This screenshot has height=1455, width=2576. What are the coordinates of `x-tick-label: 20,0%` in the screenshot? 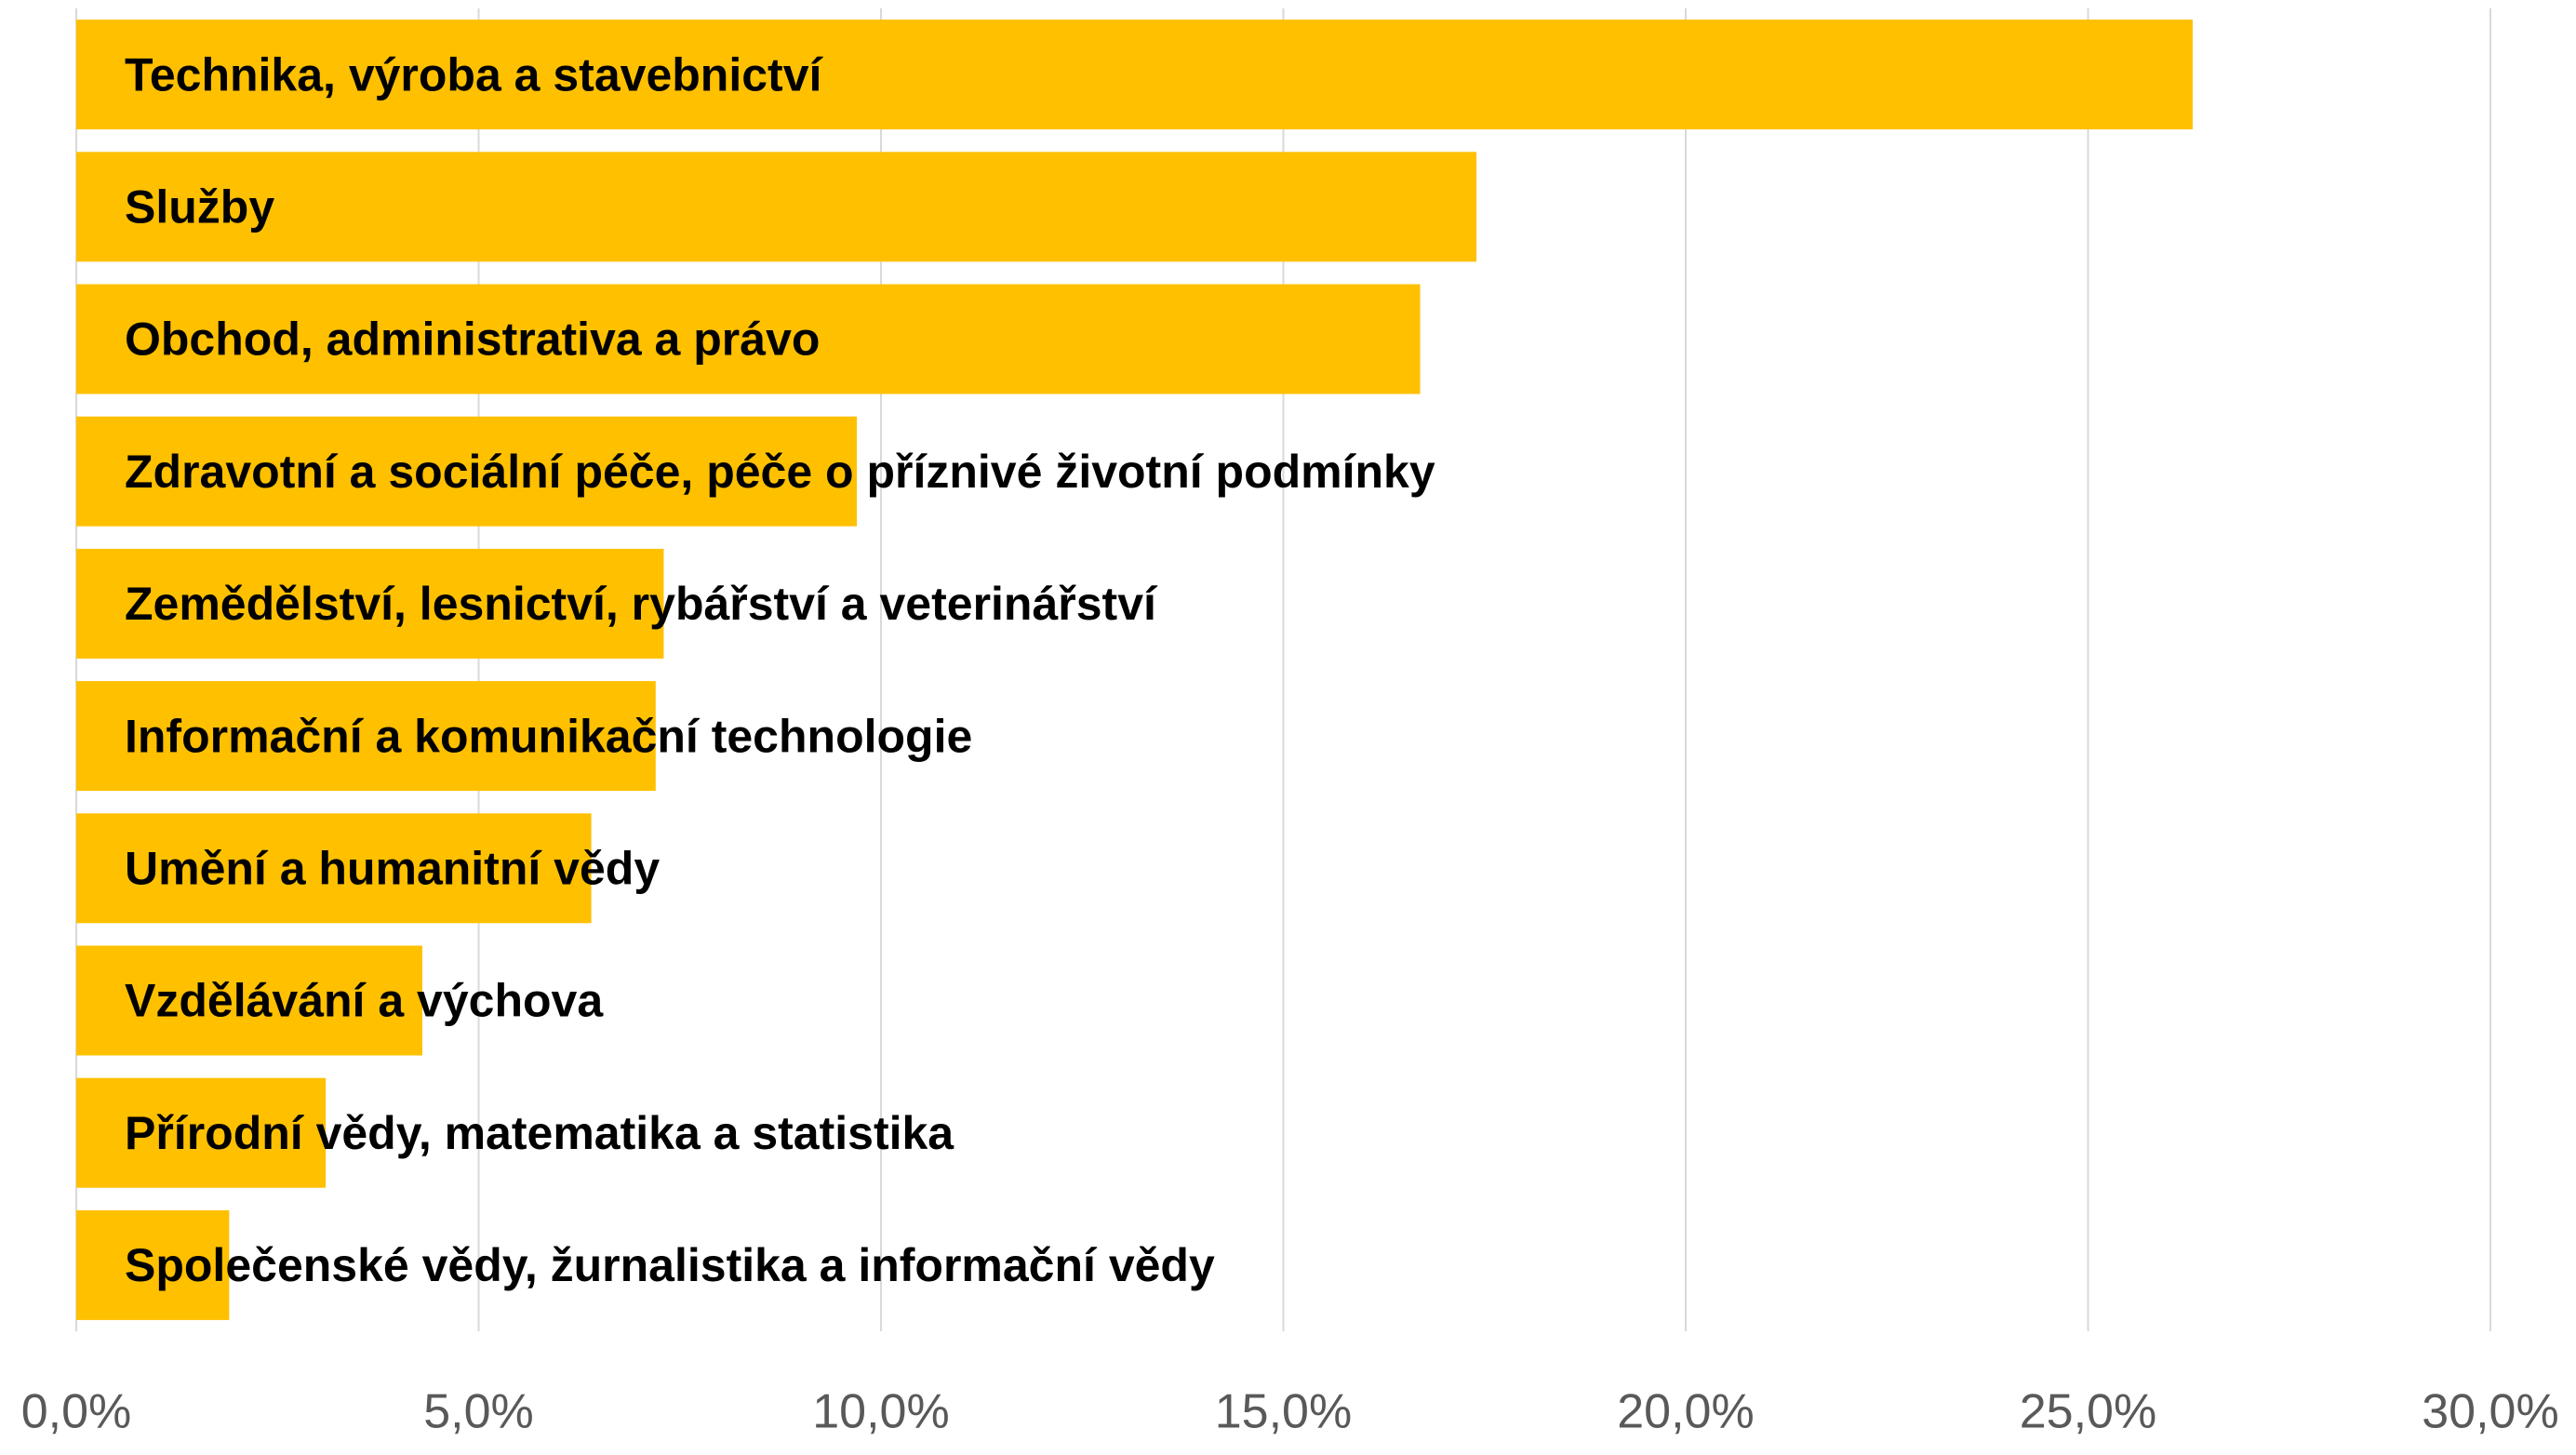 It's located at (1685, 1412).